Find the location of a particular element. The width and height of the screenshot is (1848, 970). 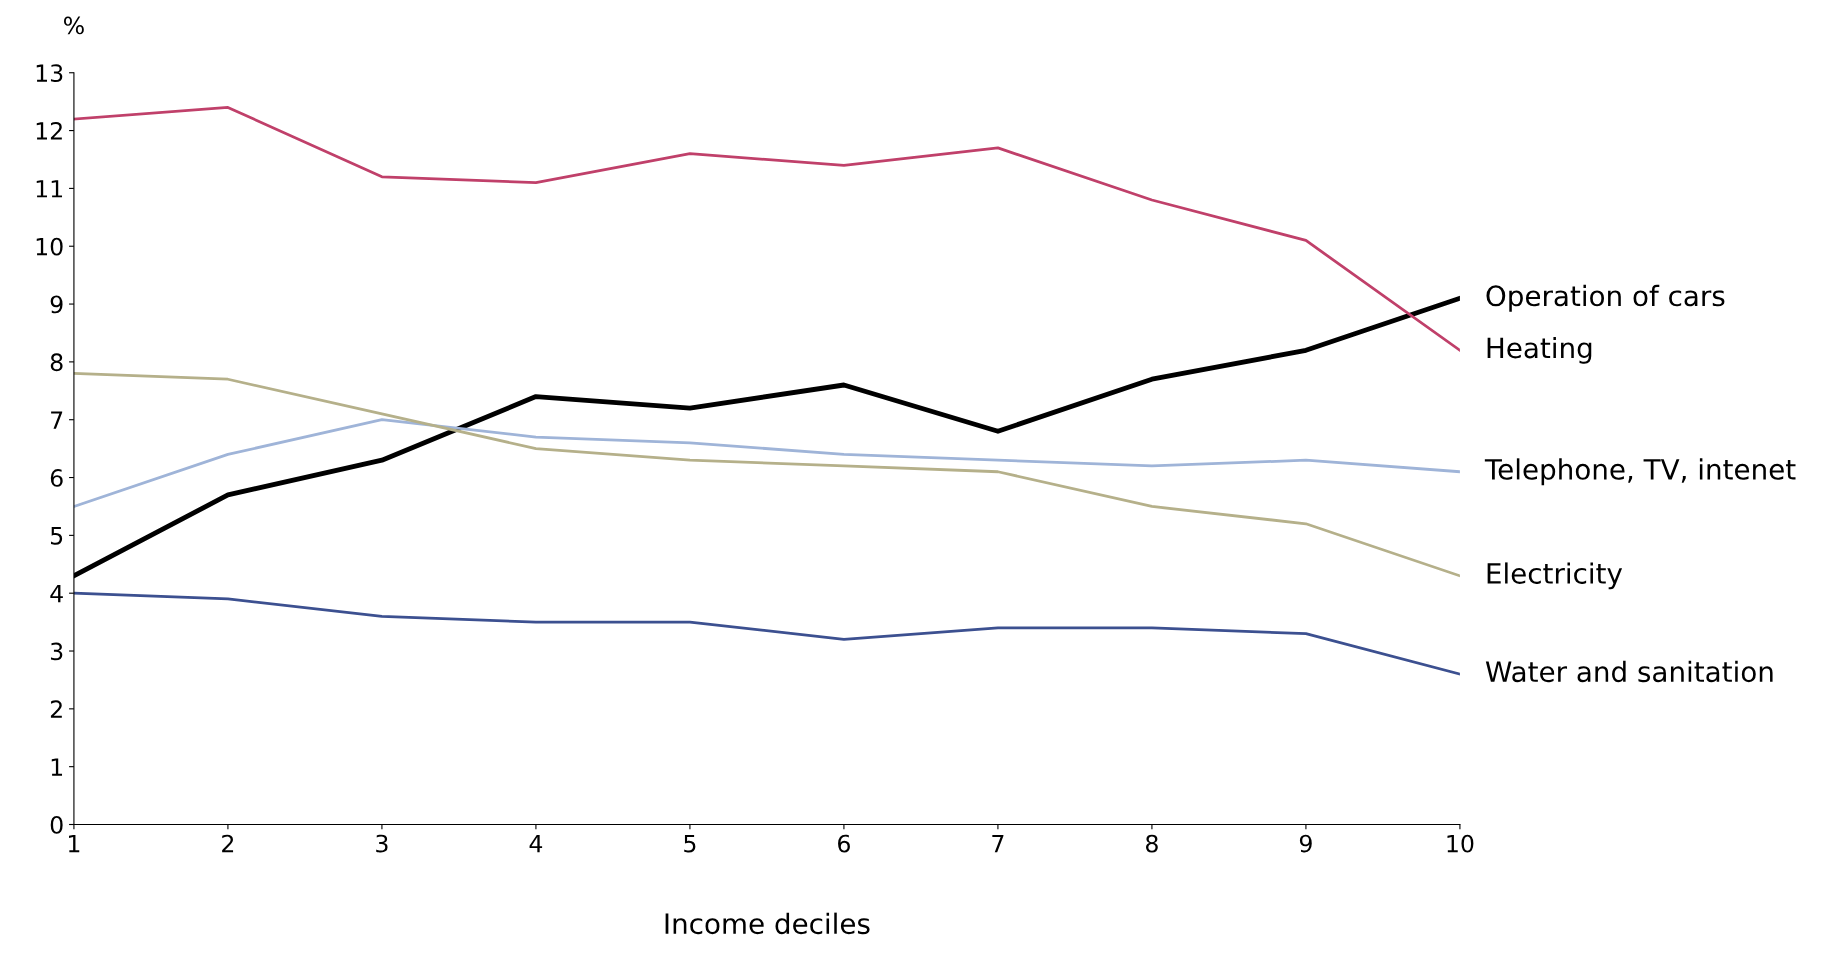

series-label: Water and sanitation is located at coordinates (1629, 671).